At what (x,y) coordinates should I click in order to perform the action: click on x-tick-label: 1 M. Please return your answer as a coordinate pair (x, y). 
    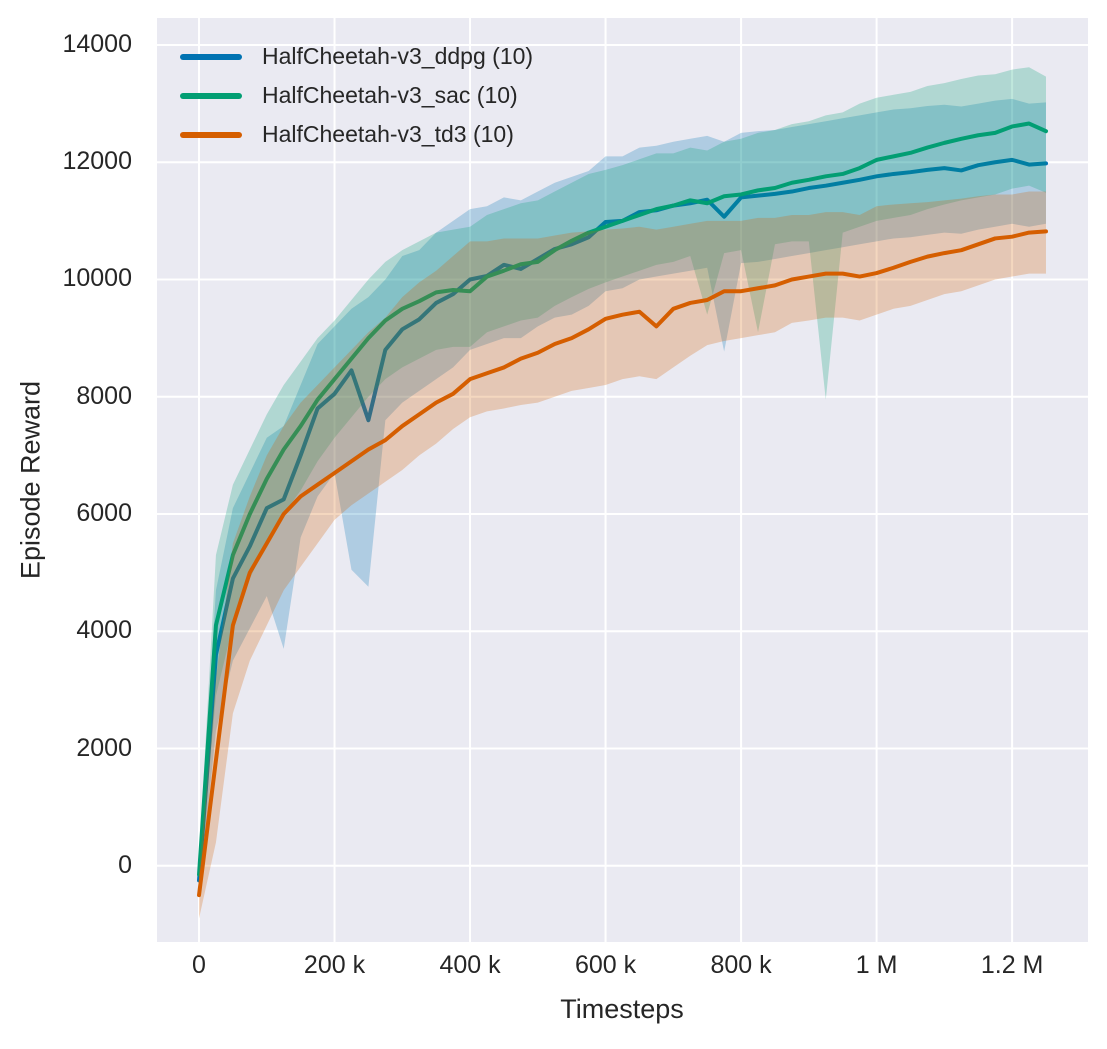
    Looking at the image, I should click on (876, 965).